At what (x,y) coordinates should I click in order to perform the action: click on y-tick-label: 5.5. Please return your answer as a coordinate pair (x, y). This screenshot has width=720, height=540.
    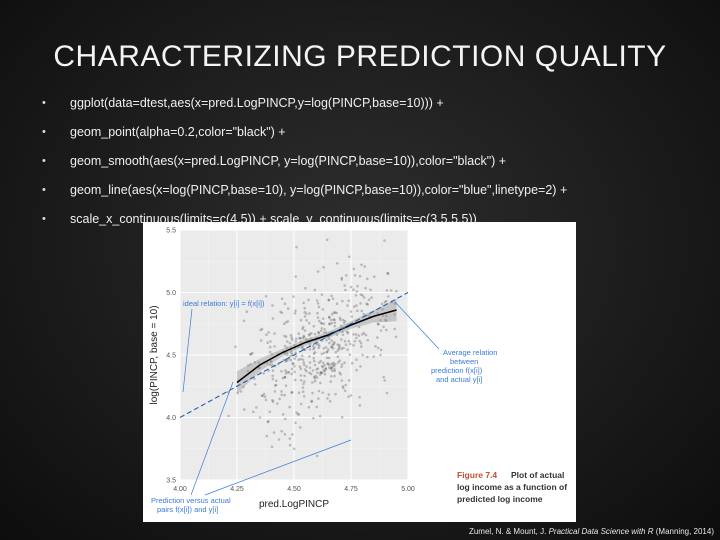
    Looking at the image, I should click on (171, 231).